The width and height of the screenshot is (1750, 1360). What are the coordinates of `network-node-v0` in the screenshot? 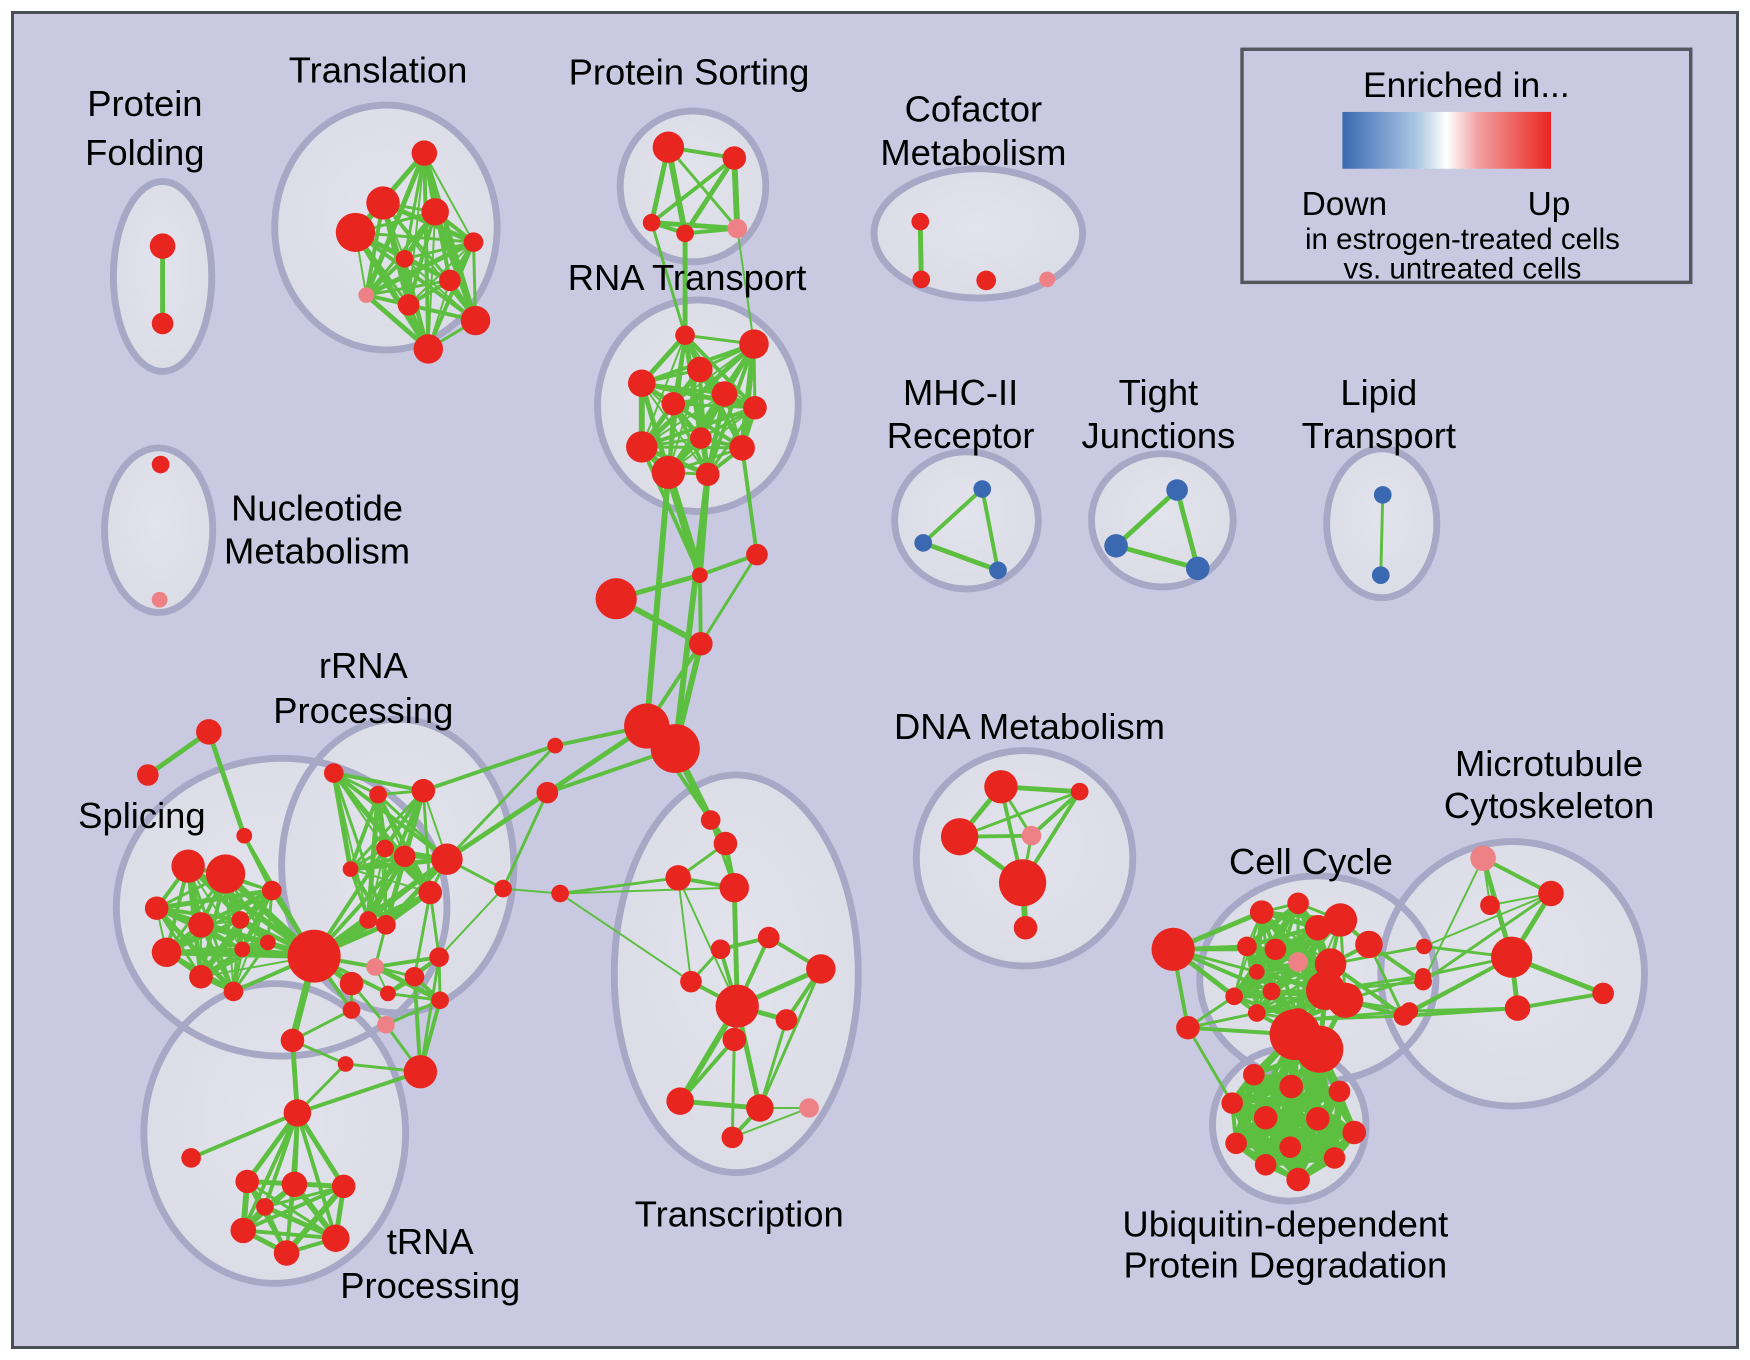 It's located at (424, 153).